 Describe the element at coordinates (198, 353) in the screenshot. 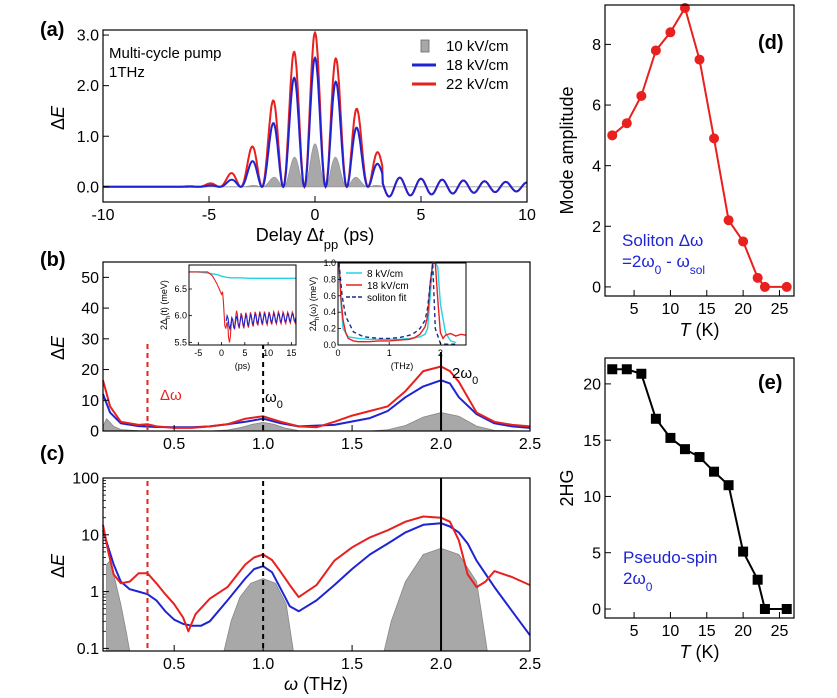

I see `text-span: -5` at that location.